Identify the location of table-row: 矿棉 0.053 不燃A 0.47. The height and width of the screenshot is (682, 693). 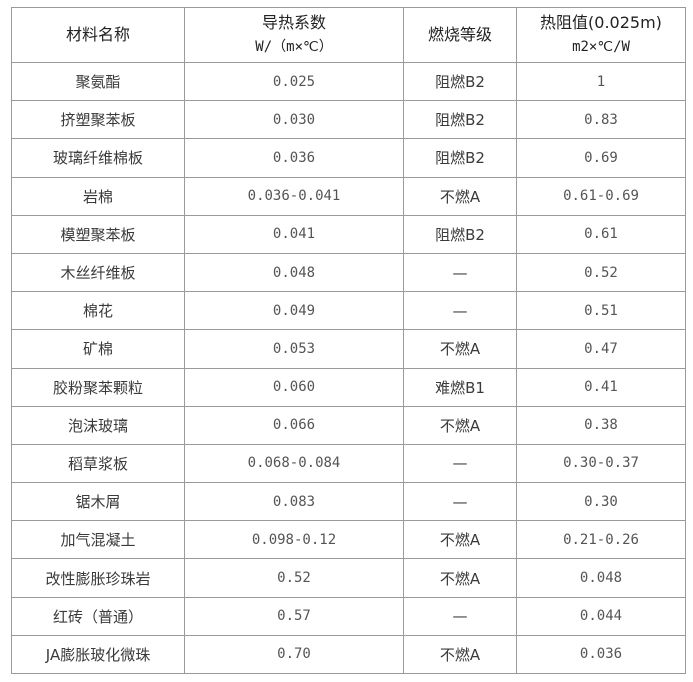
(348, 349).